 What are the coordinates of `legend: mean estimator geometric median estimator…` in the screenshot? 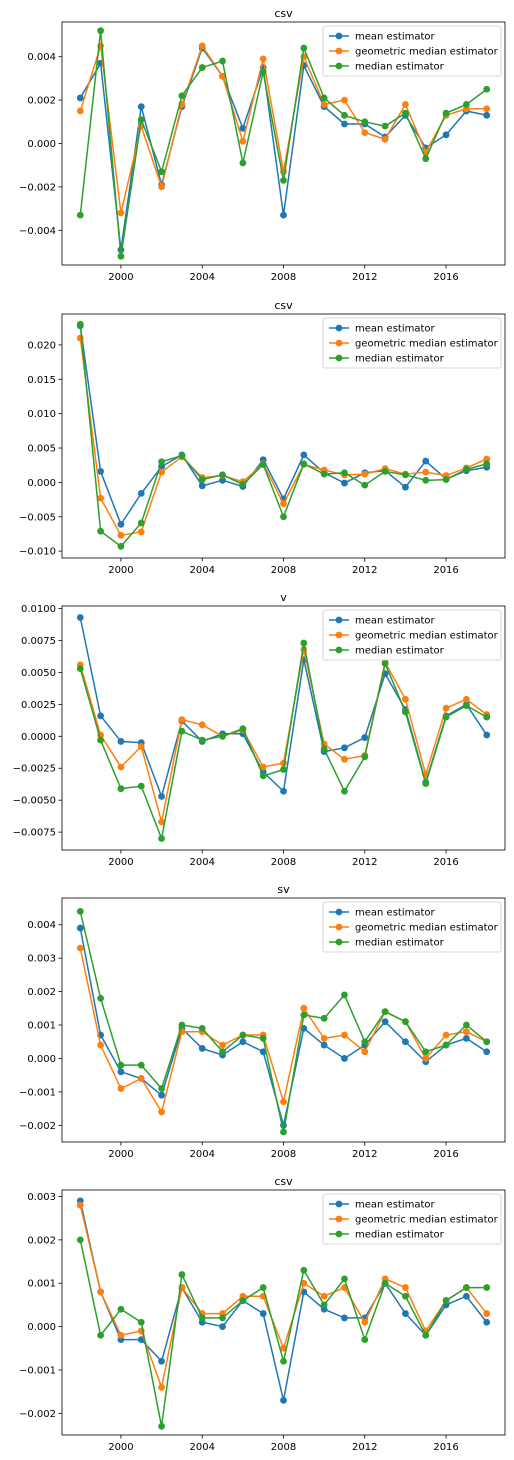 It's located at (412, 1219).